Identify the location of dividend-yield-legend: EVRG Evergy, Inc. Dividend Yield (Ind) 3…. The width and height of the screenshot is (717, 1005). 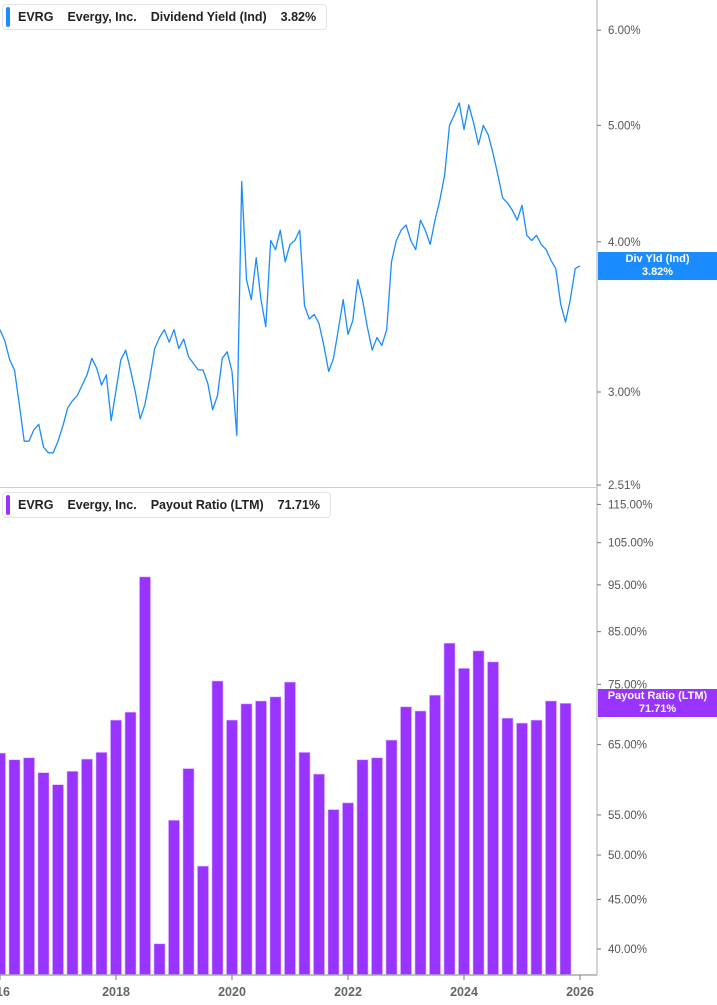
(165, 17).